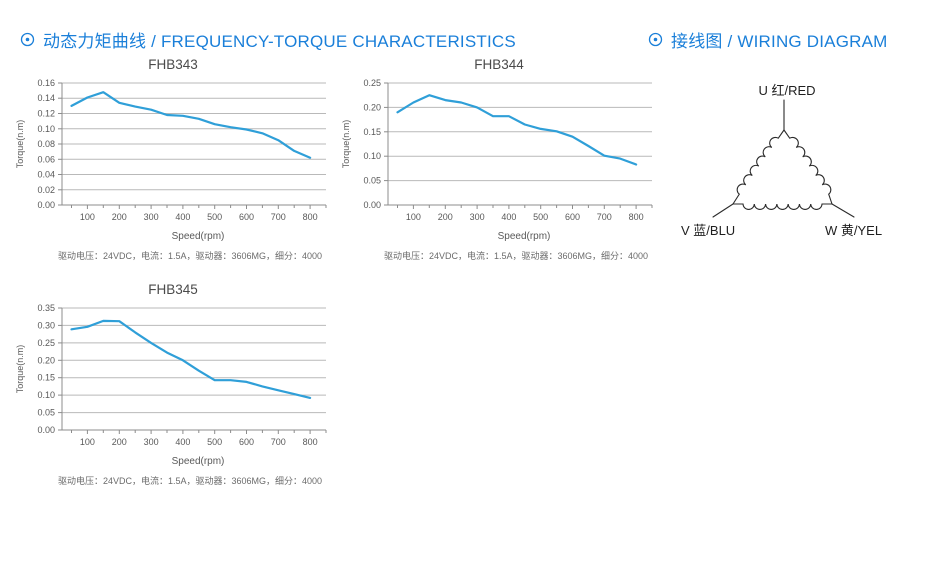 The image size is (946, 564). What do you see at coordinates (854, 230) in the screenshot?
I see `terminal-label-w: W 黄/YEL` at bounding box center [854, 230].